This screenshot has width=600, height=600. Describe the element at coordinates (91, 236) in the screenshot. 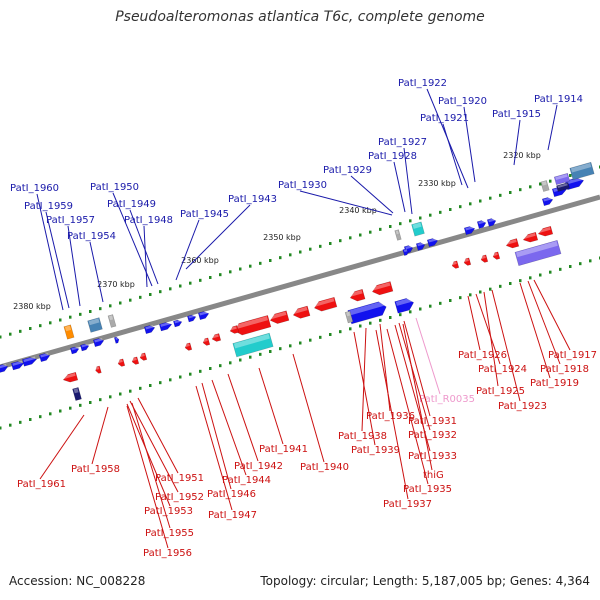

I see `svg-text: PatI_1954` at that location.